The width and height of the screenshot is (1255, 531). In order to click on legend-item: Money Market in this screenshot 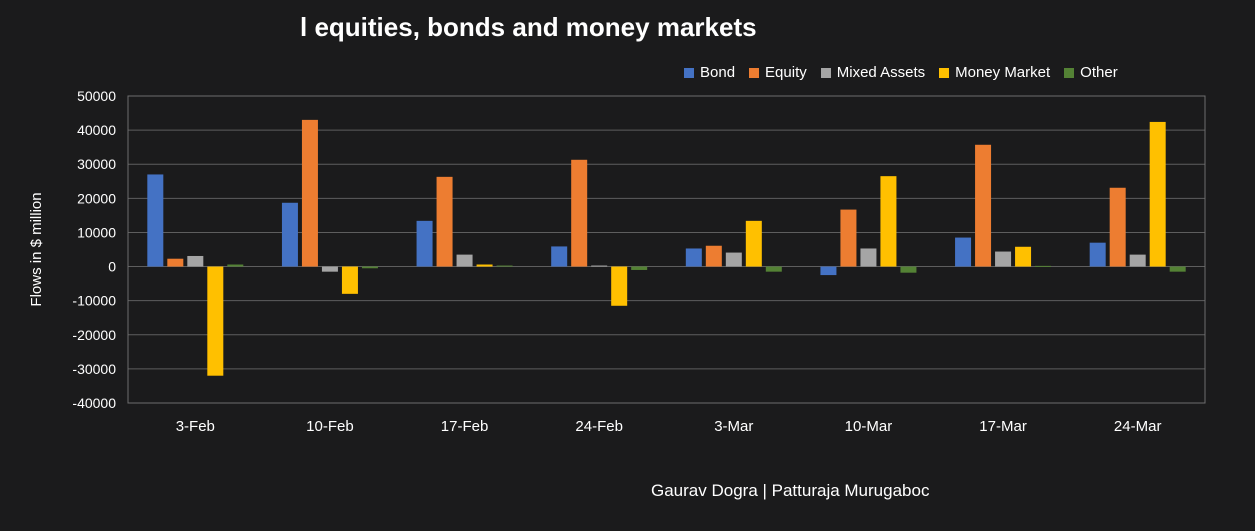, I will do `click(994, 72)`.